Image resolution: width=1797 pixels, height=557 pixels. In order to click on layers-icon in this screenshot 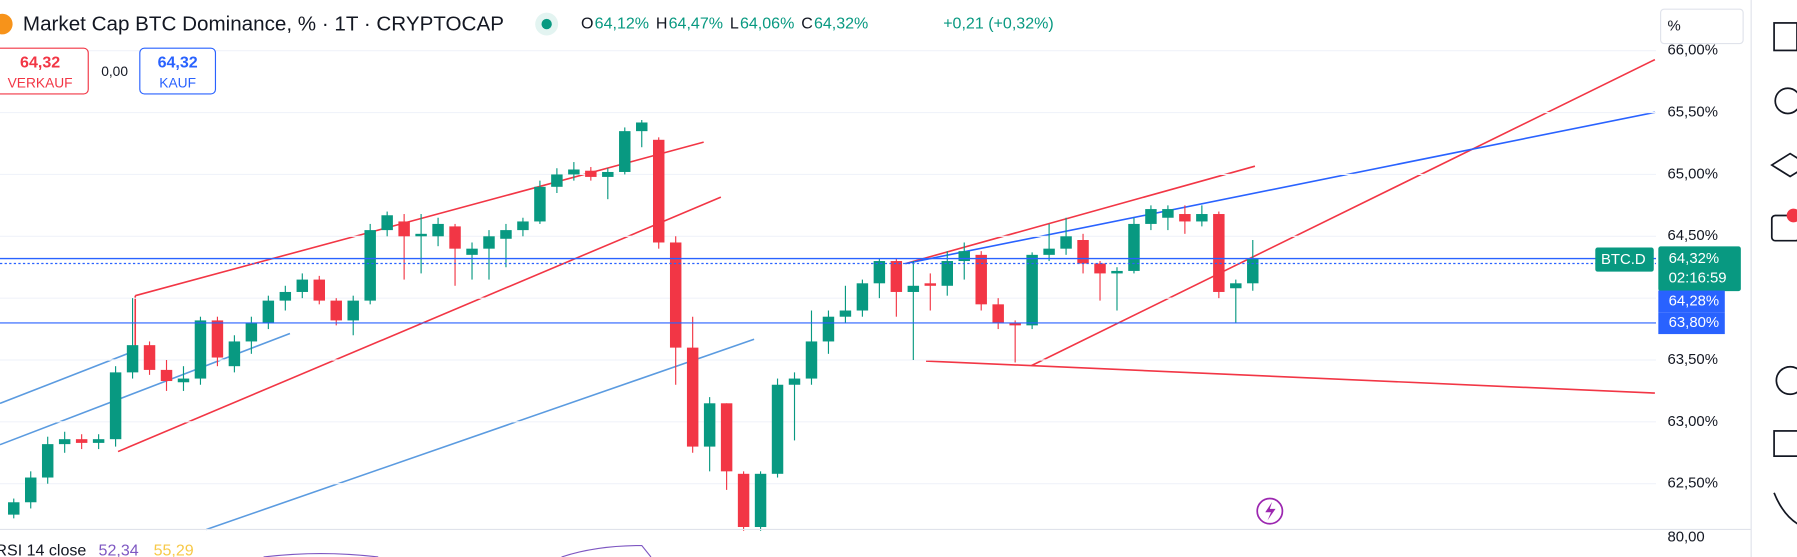, I will do `click(1783, 165)`.